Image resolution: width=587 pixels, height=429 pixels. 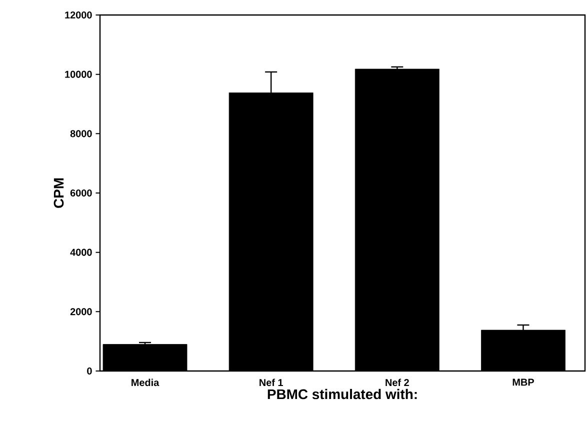 What do you see at coordinates (342, 394) in the screenshot?
I see `x-axis-title: PBMC stimulated with:` at bounding box center [342, 394].